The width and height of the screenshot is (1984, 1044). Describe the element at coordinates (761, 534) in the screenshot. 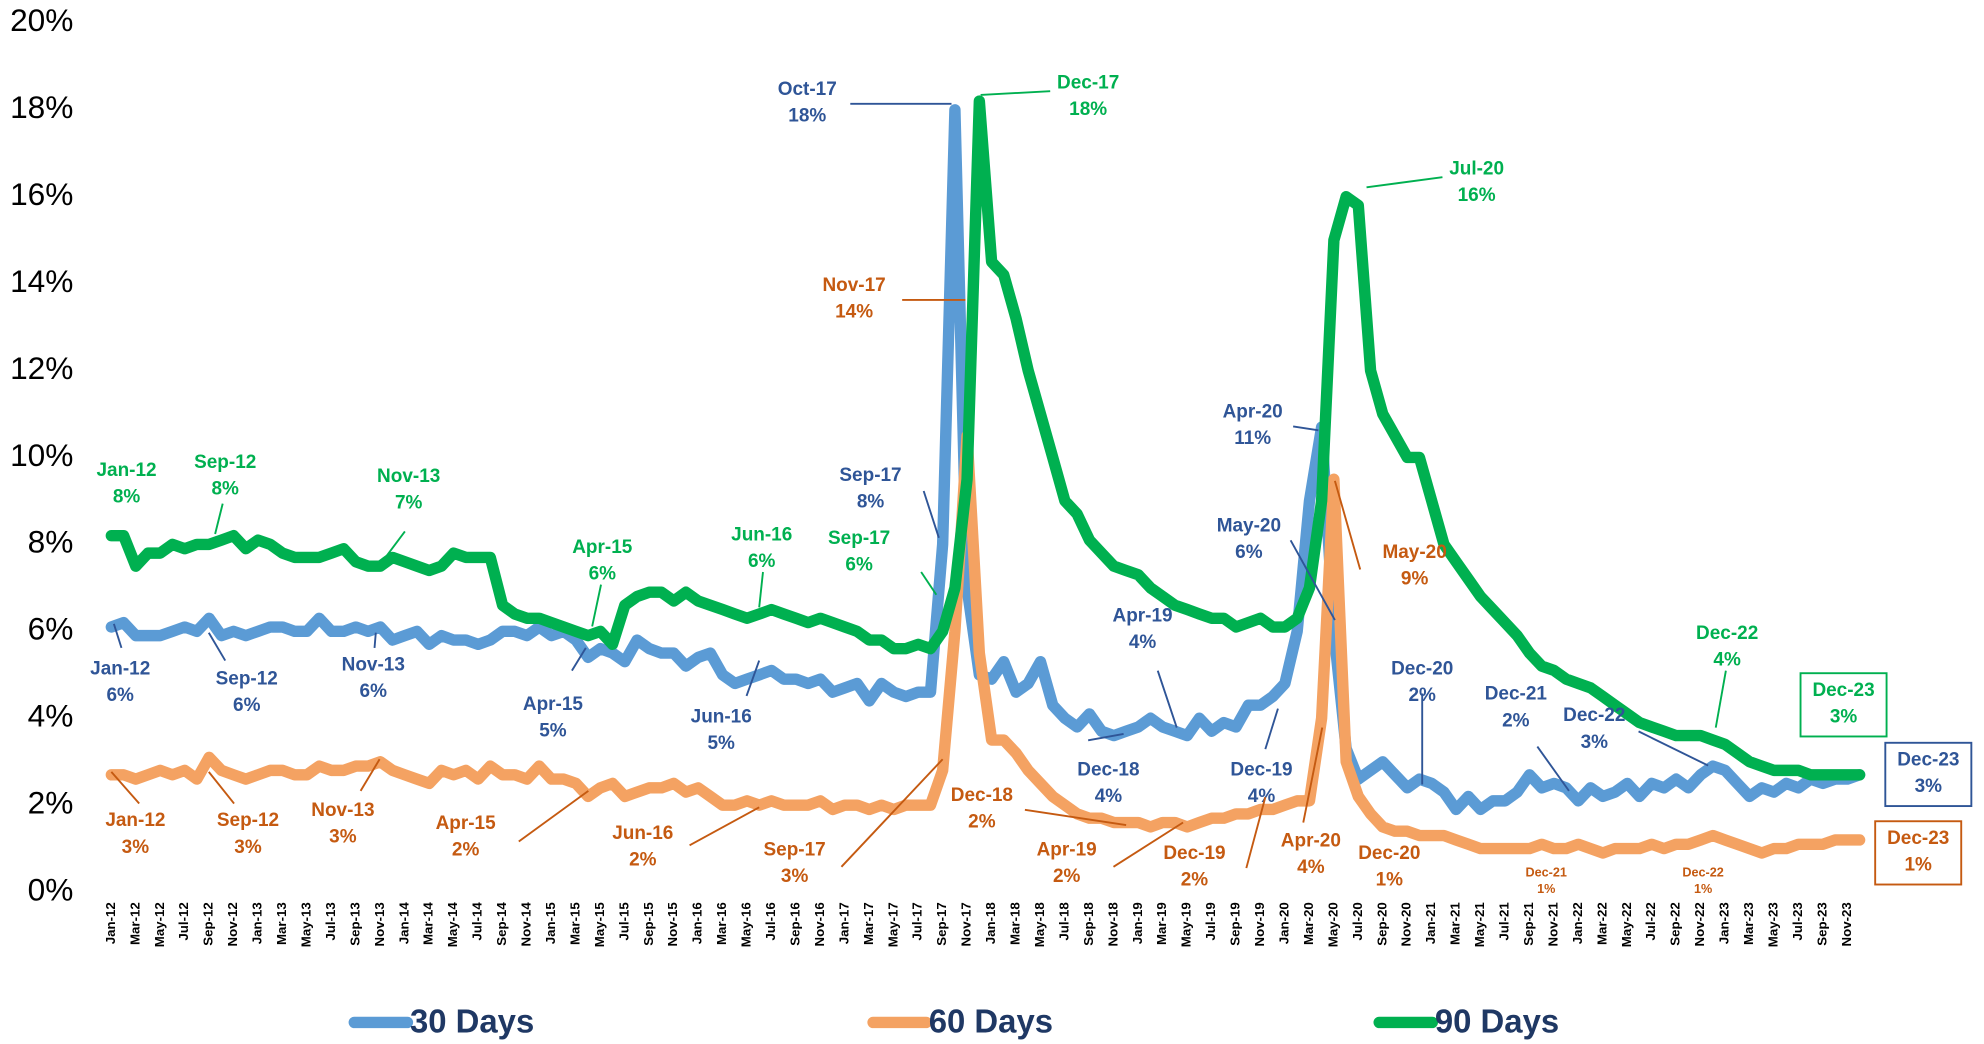

I see `annotation-text: Jun-16` at that location.